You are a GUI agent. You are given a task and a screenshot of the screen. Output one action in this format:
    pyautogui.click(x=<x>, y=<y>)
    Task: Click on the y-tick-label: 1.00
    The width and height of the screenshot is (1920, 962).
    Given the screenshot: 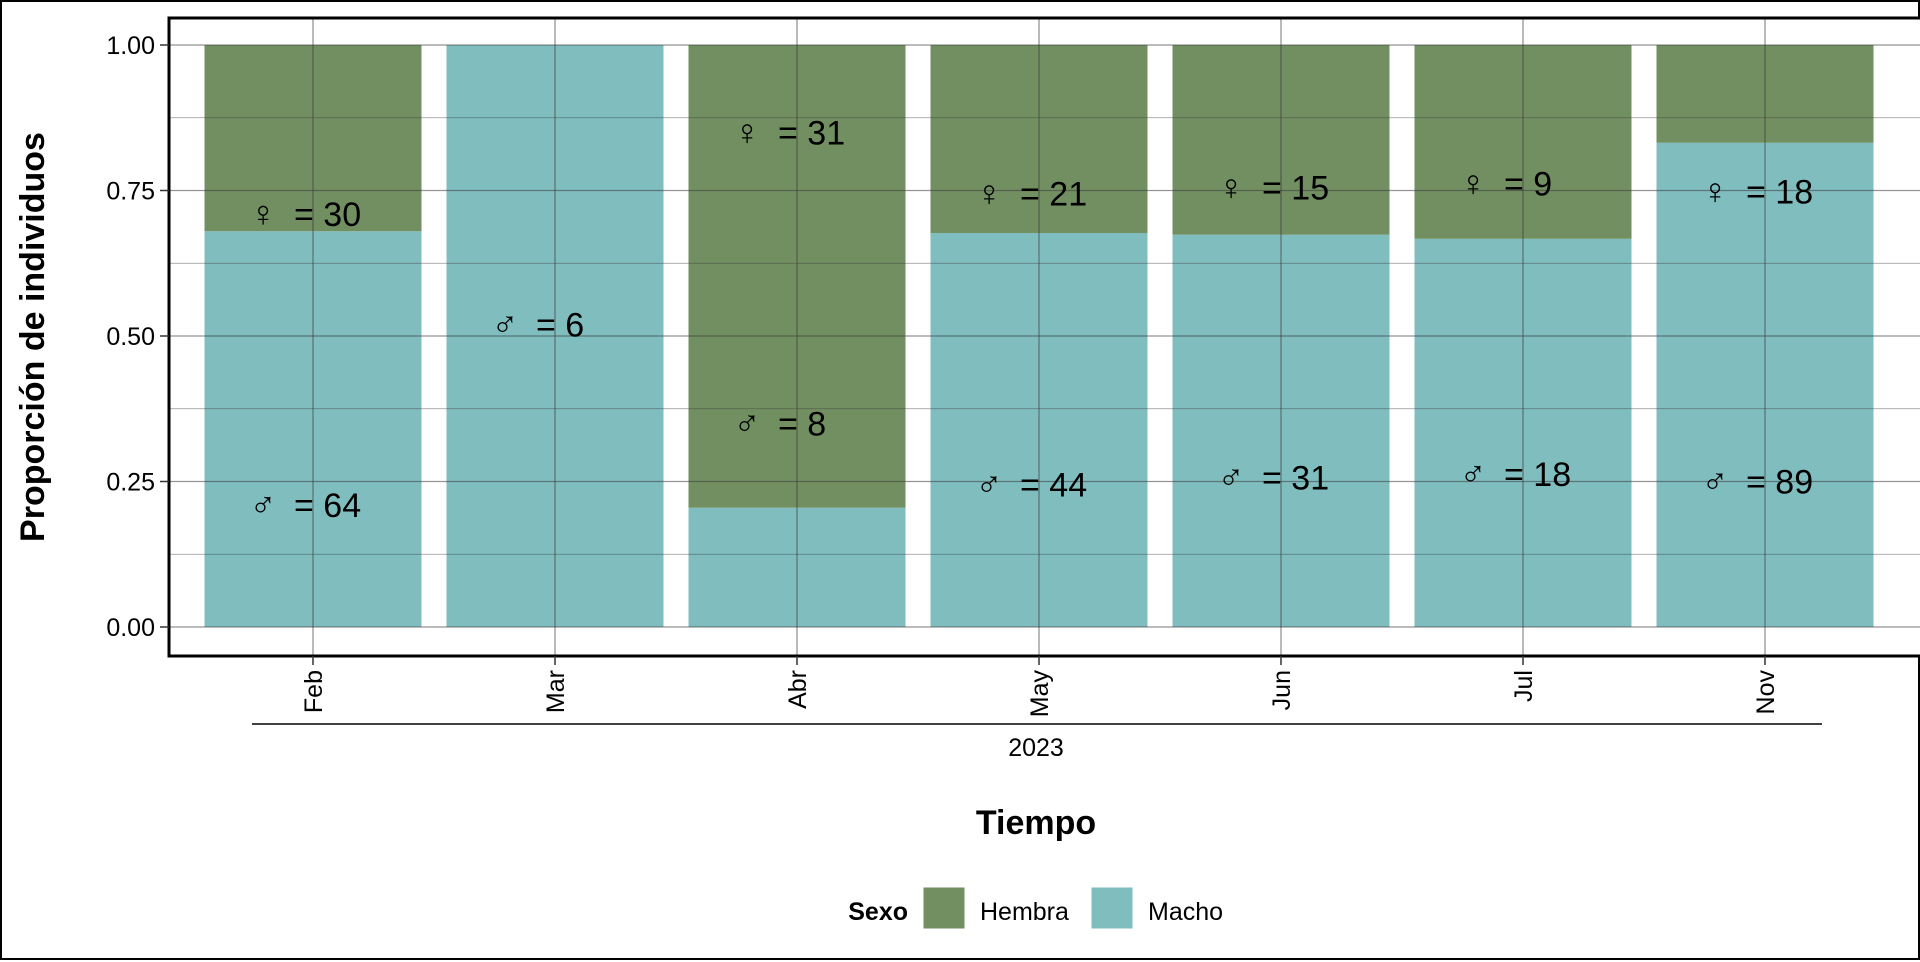 What is the action you would take?
    pyautogui.click(x=130, y=46)
    